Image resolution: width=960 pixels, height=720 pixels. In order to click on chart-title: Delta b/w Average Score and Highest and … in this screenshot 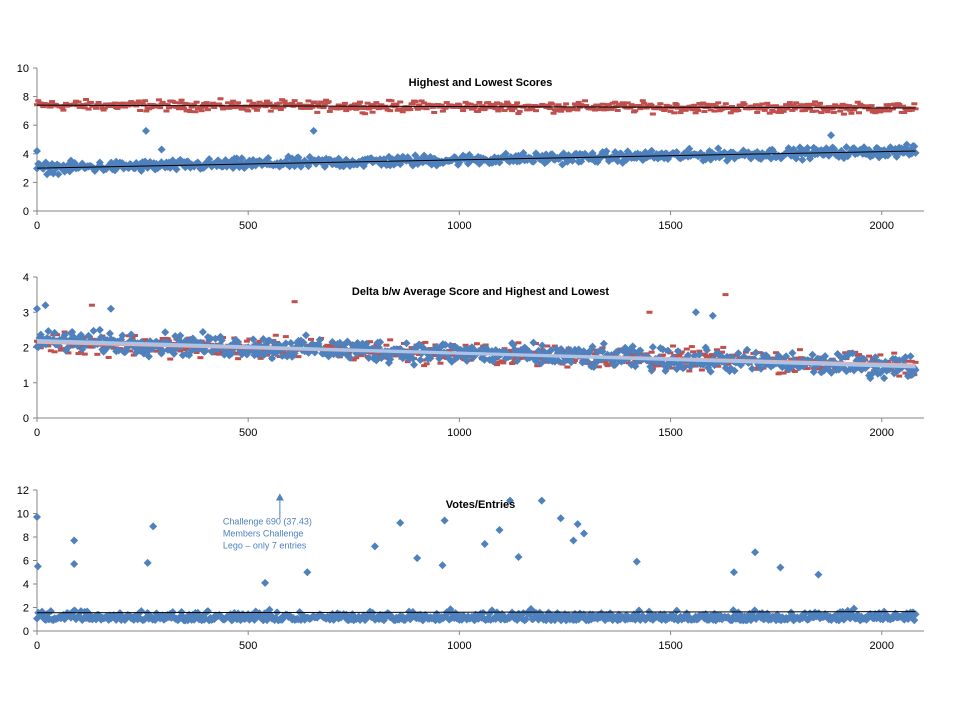, I will do `click(480, 292)`.